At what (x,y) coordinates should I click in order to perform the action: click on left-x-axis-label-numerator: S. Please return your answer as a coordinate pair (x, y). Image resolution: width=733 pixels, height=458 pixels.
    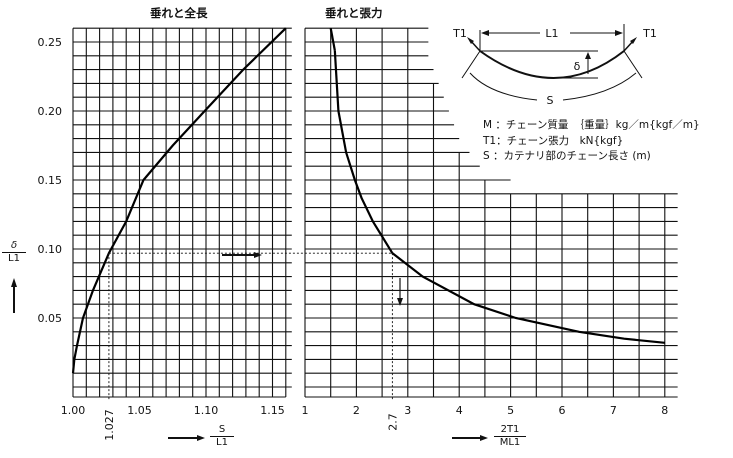
    Looking at the image, I should click on (222, 430).